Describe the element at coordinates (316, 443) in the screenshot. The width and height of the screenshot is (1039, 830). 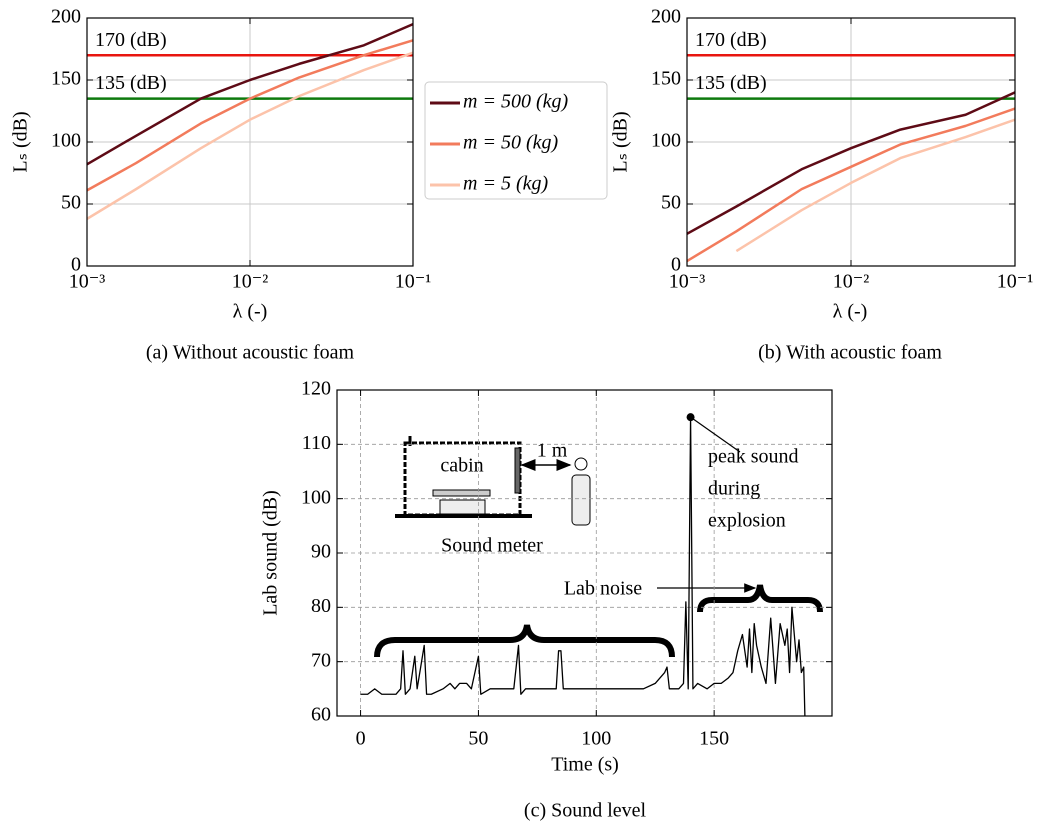
I see `y-tick-label: 110` at that location.